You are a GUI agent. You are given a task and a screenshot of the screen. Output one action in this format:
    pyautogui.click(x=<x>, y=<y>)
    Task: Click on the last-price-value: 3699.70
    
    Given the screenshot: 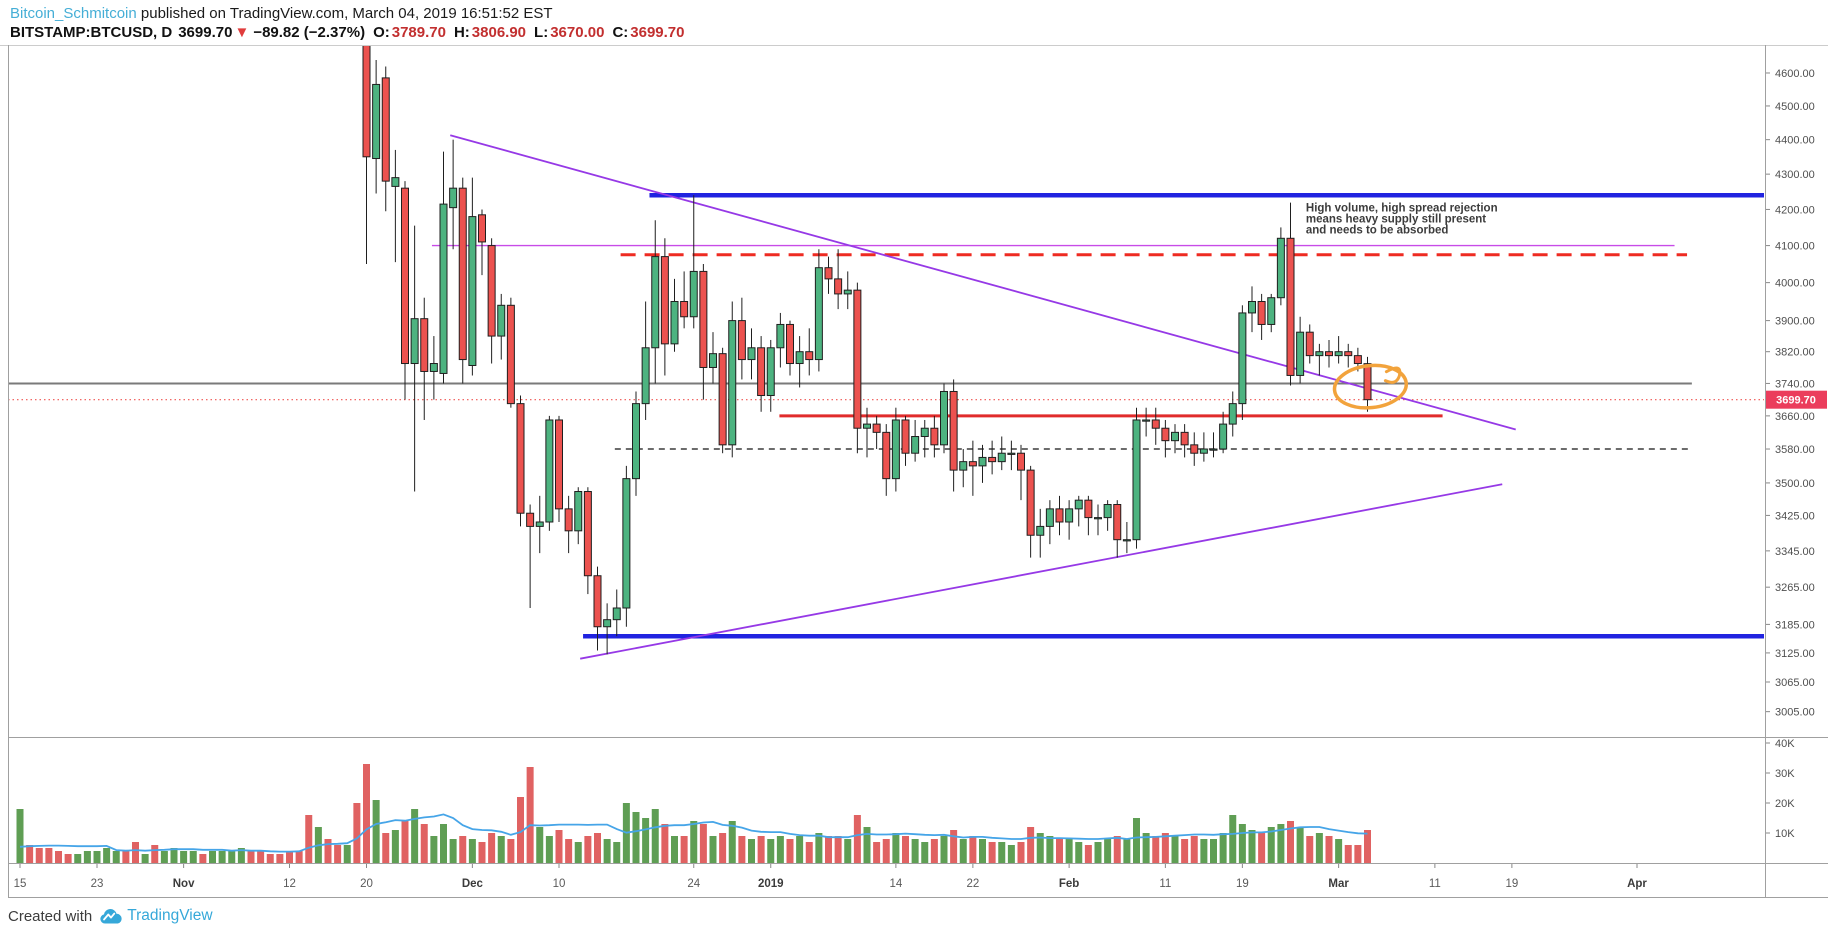 What is the action you would take?
    pyautogui.click(x=205, y=32)
    